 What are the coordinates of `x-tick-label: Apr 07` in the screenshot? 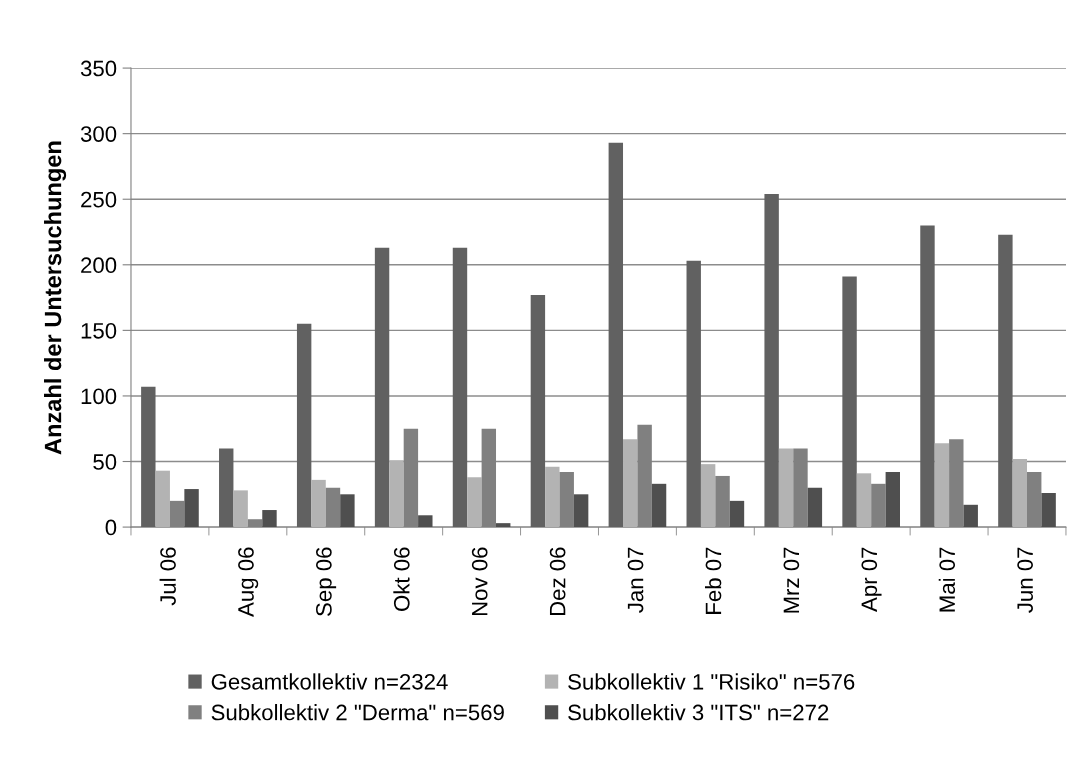 It's located at (871, 579).